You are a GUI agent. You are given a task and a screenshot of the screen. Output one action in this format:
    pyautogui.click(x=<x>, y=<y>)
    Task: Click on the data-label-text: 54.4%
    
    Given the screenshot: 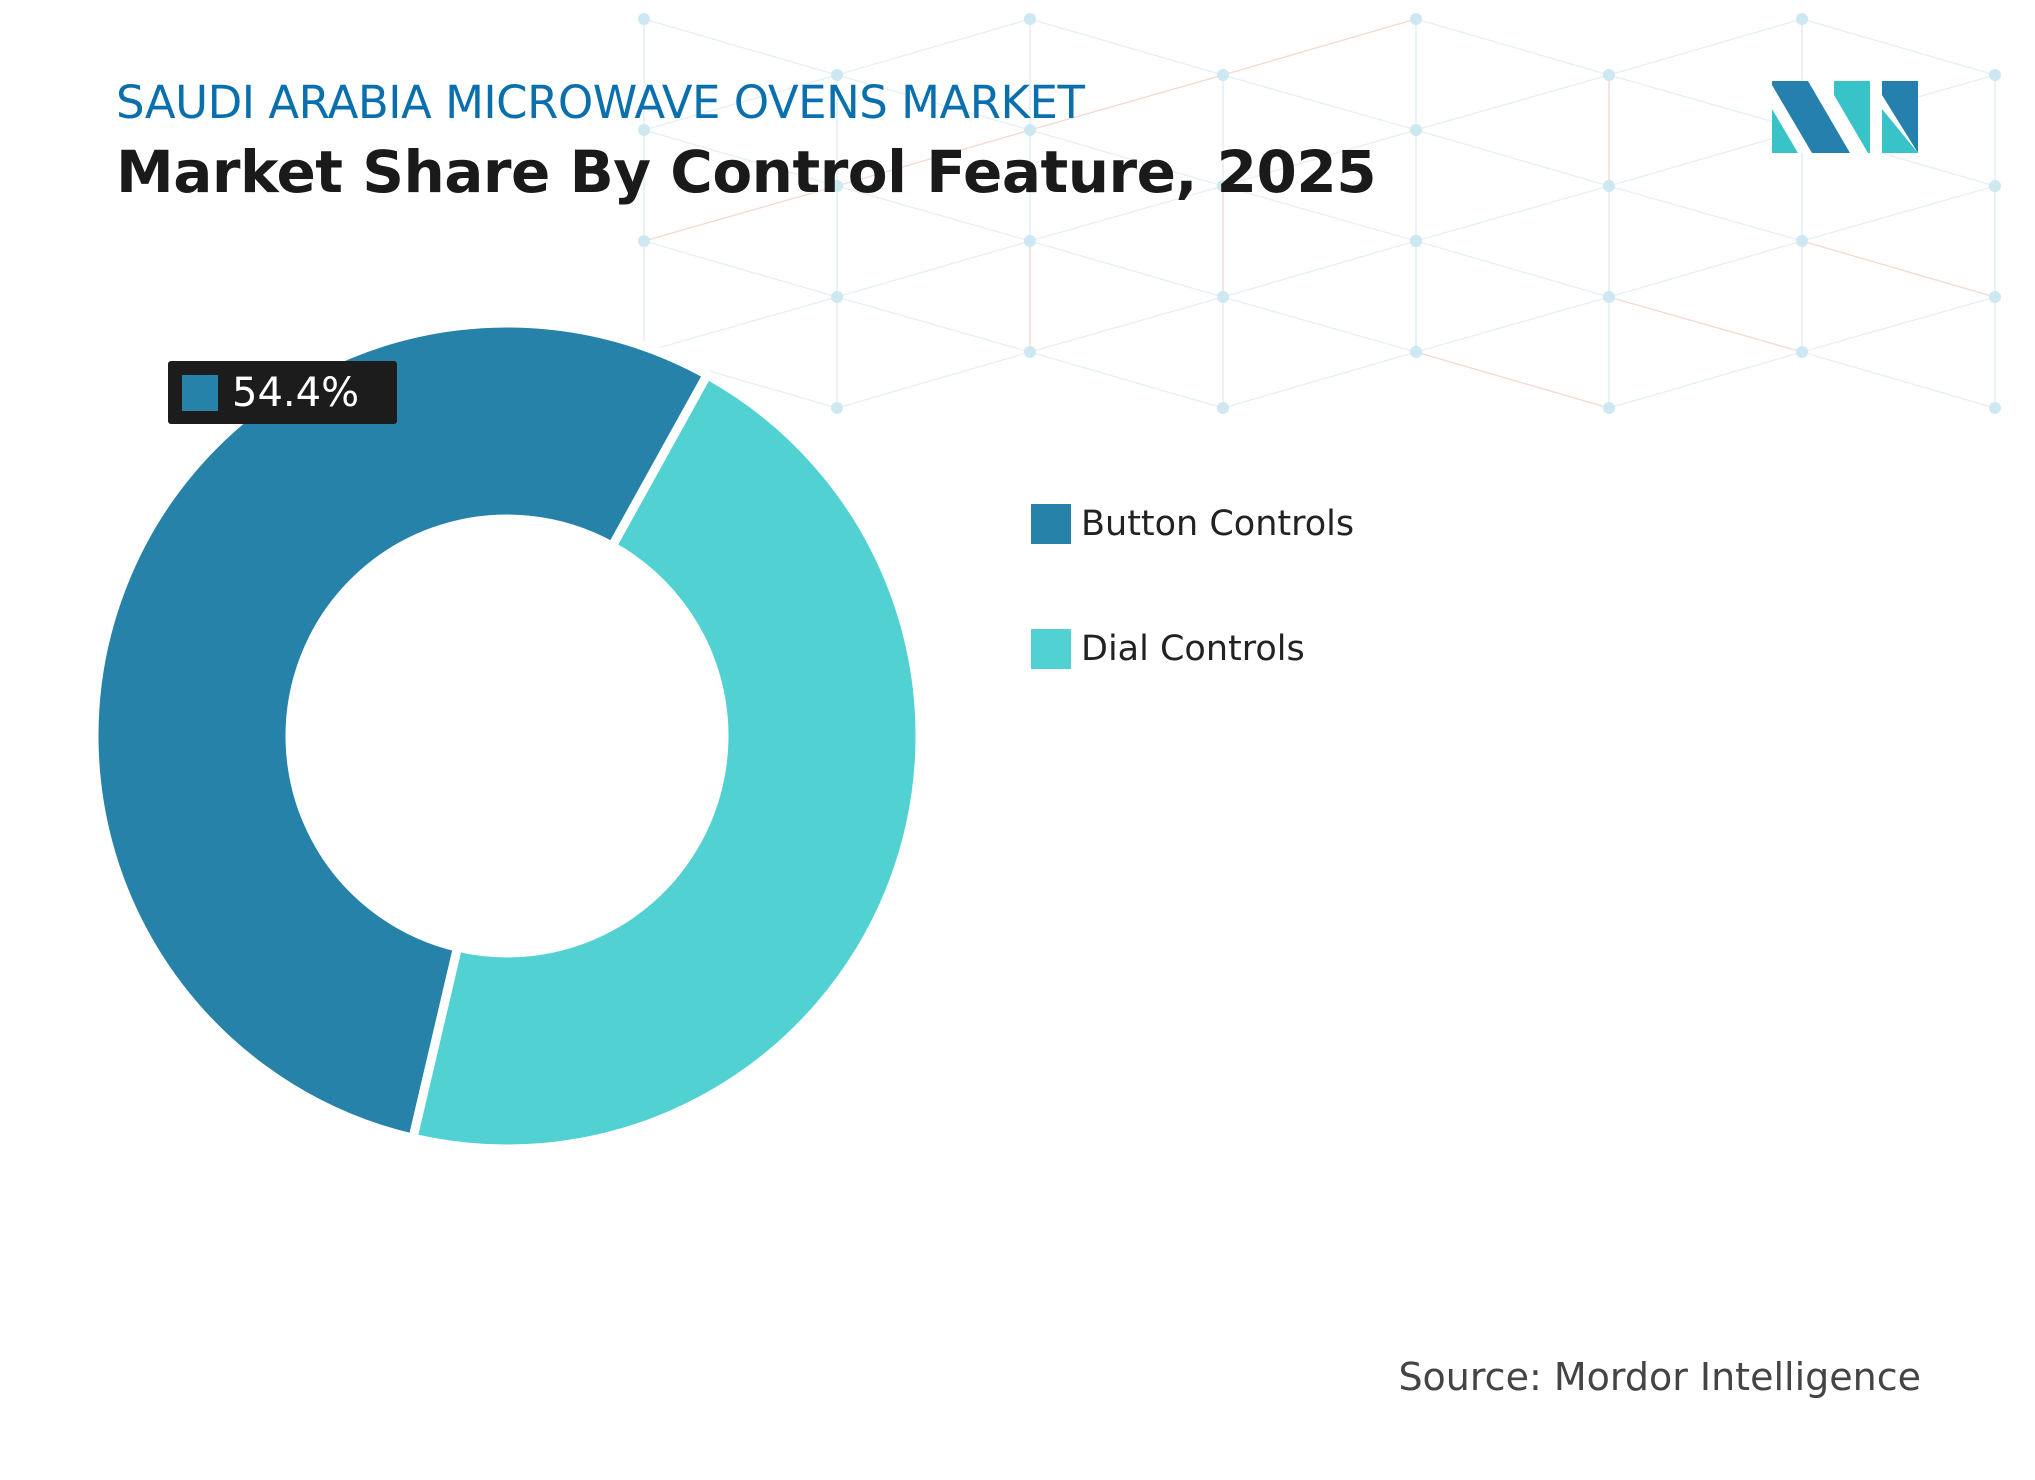 What is the action you would take?
    pyautogui.click(x=296, y=392)
    